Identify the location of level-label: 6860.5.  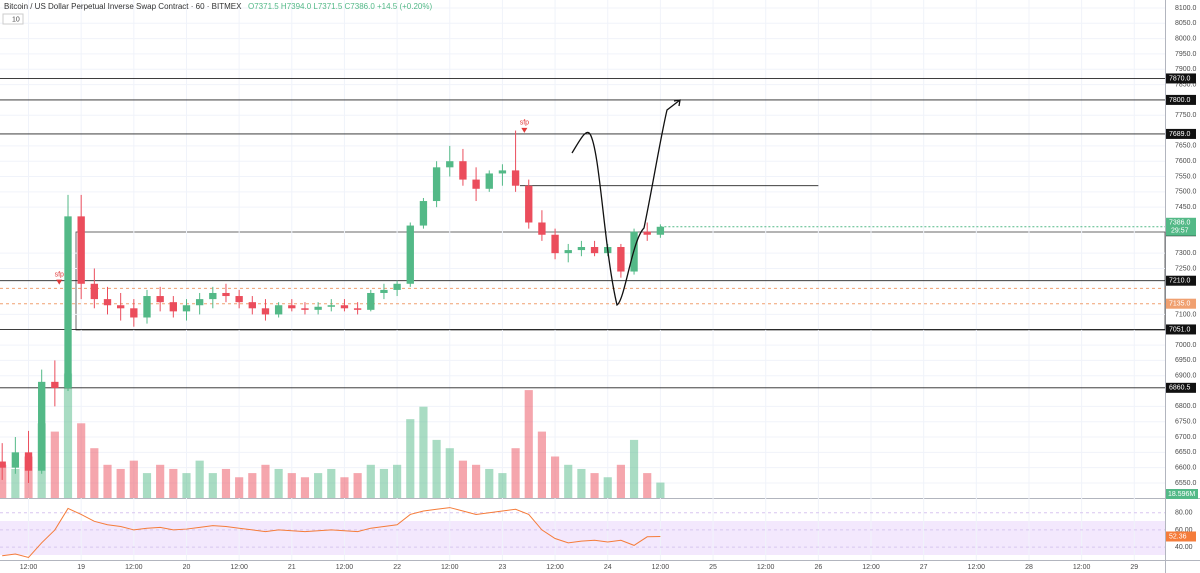
(1180, 388).